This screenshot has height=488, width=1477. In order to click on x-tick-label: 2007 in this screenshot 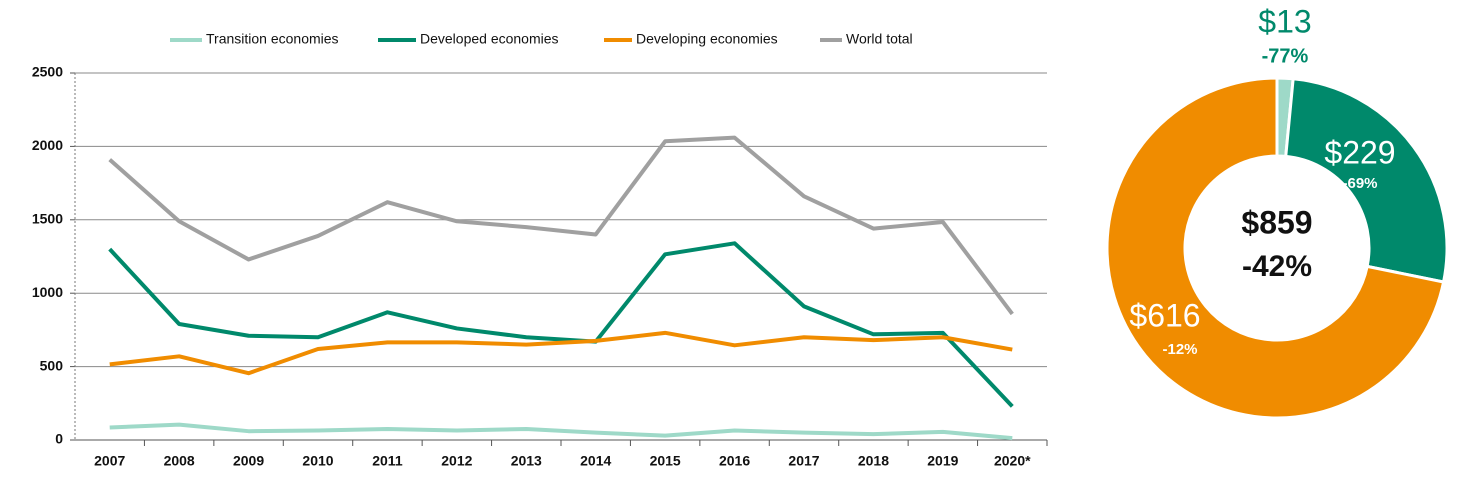, I will do `click(109, 461)`.